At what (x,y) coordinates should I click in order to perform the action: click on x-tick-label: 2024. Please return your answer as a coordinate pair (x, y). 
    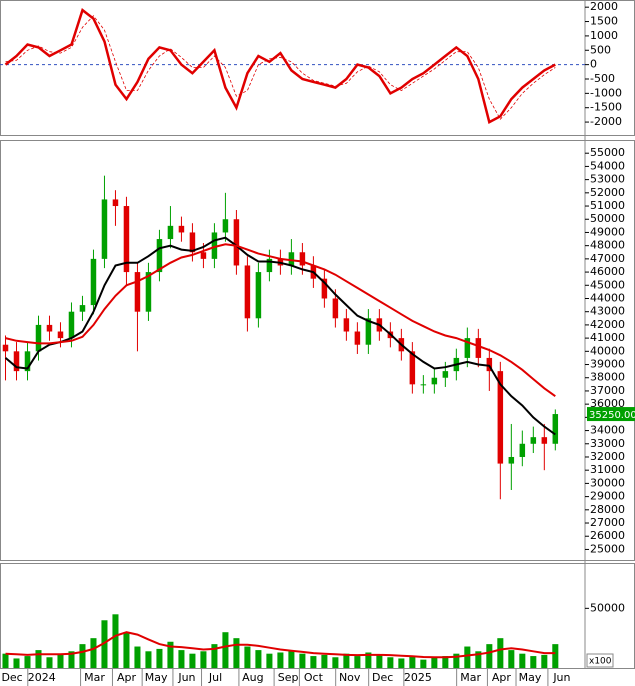
    Looking at the image, I should click on (42, 677).